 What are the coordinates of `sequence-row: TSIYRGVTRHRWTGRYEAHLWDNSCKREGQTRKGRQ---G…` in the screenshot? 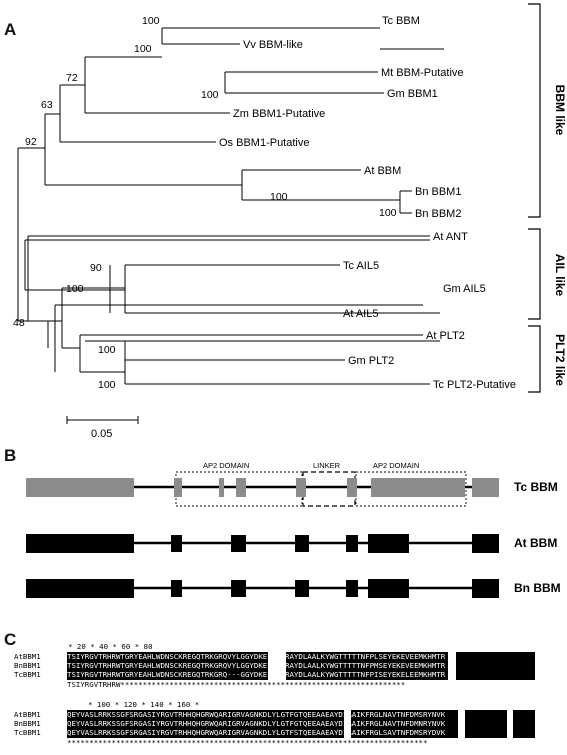 It's located at (256, 674).